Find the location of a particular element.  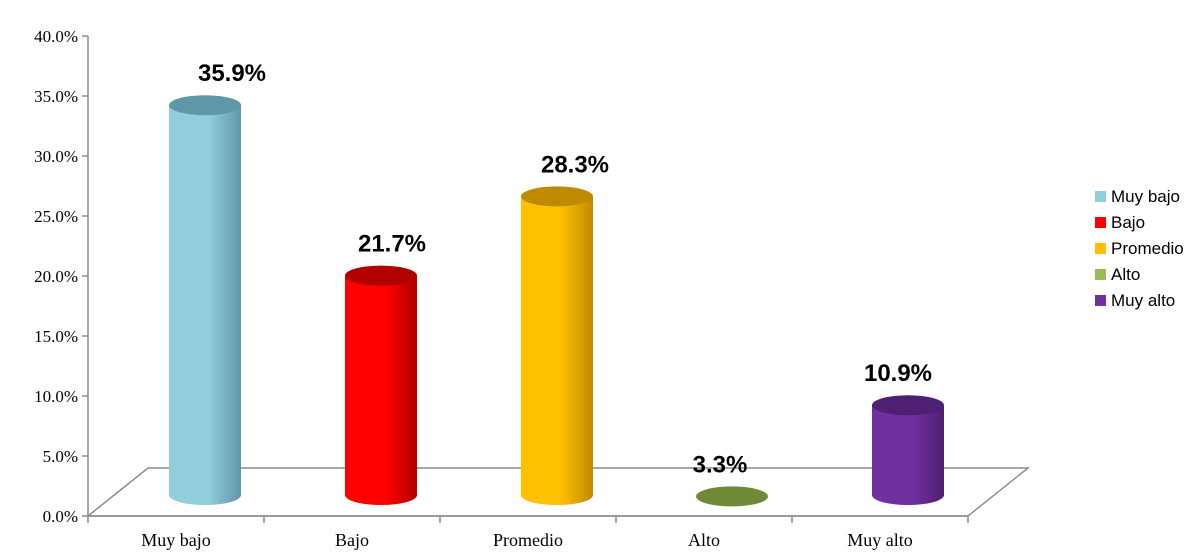

bar-promedio is located at coordinates (557, 345).